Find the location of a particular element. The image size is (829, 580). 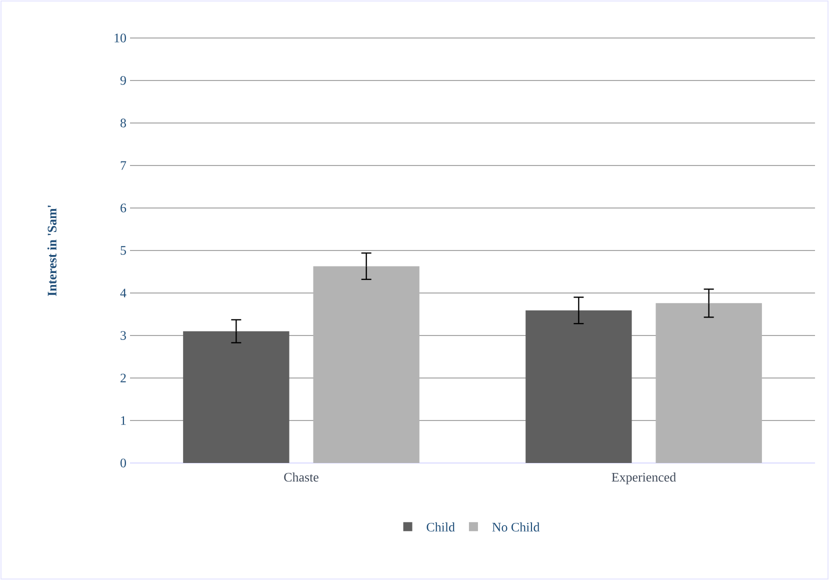

y-tick-label: 1 is located at coordinates (123, 420).